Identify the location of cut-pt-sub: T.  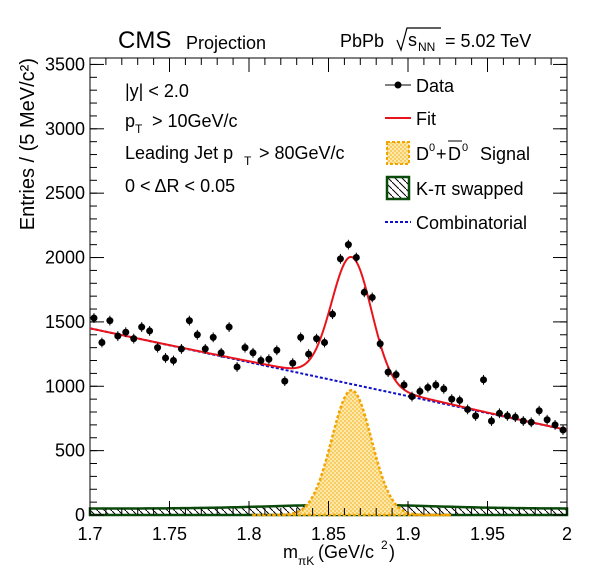
(139, 129).